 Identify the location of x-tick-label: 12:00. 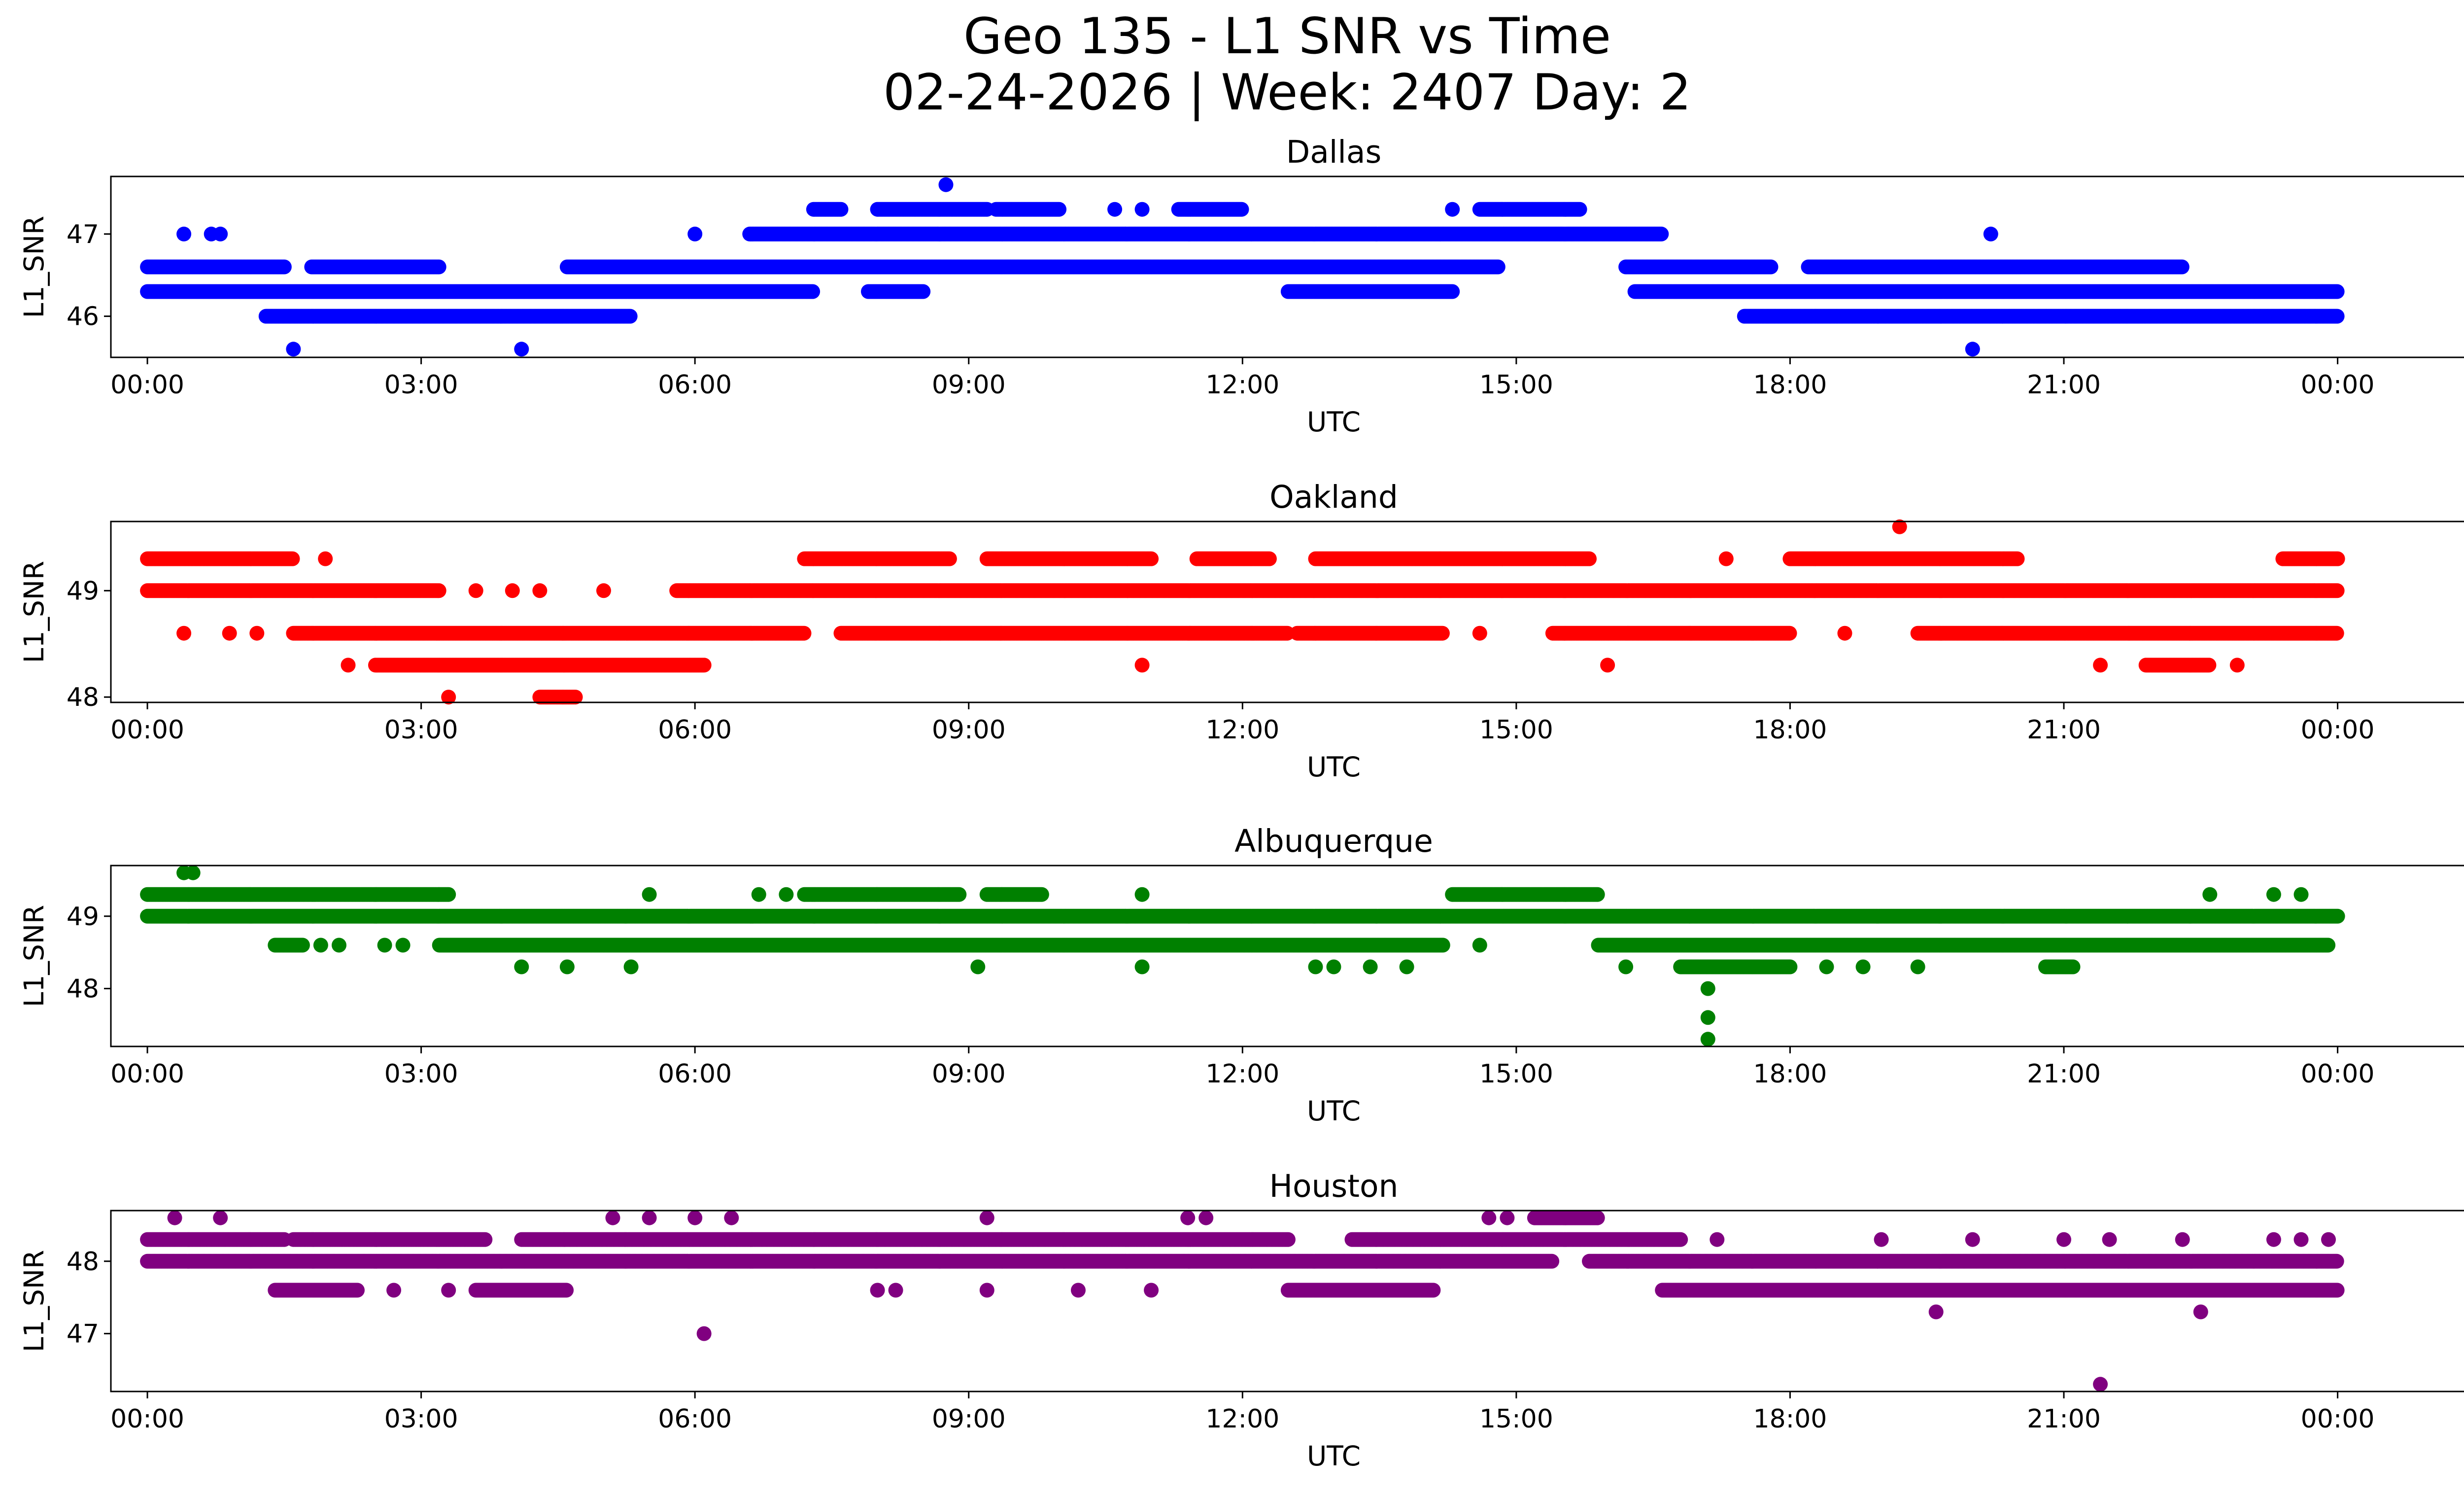
(1242, 385).